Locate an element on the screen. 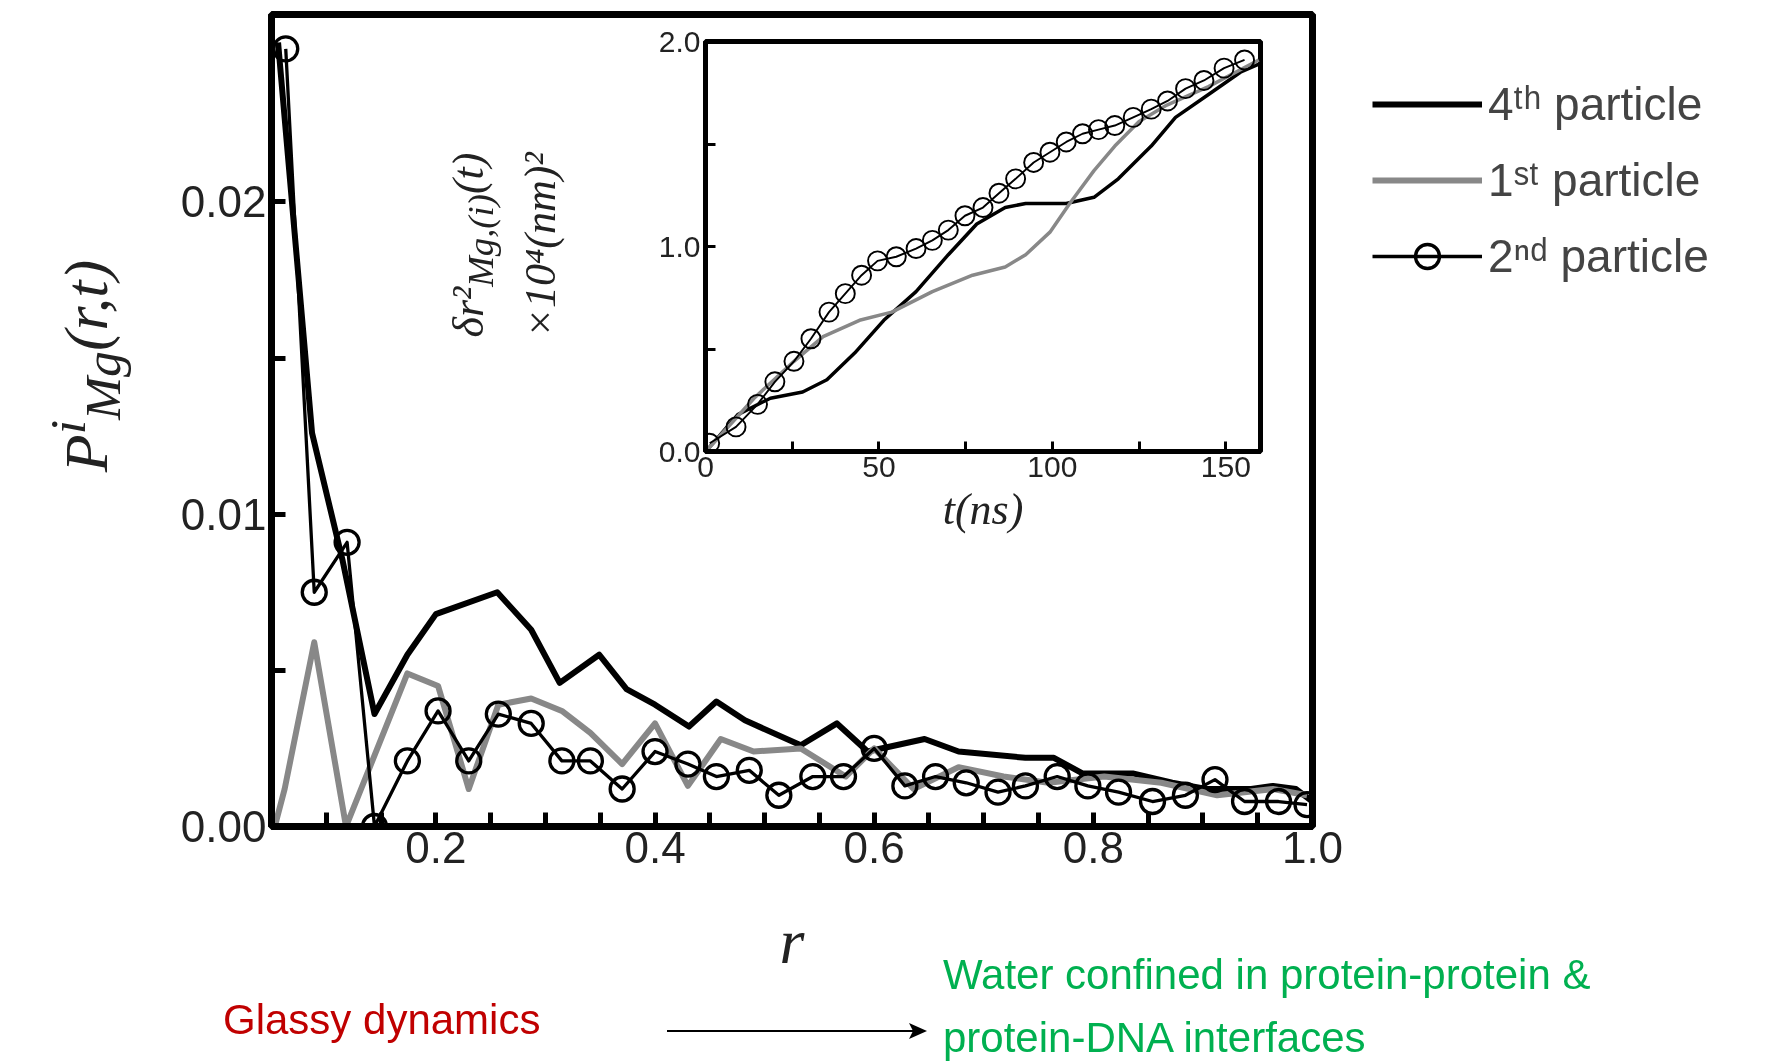  x-axis-title: t(ns) is located at coordinates (983, 509).